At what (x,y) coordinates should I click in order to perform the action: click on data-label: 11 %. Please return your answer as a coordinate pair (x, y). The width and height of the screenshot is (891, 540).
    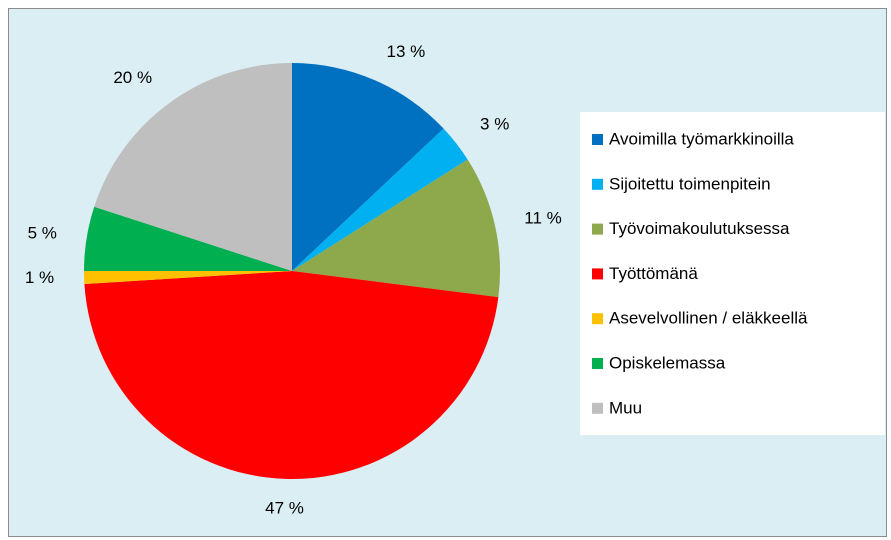
    Looking at the image, I should click on (543, 218).